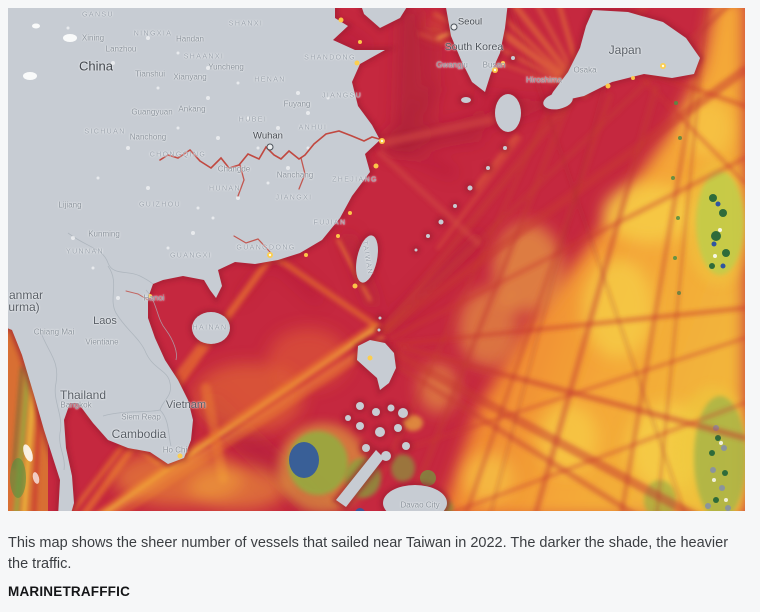  I want to click on country-borders, so click(108, 351).